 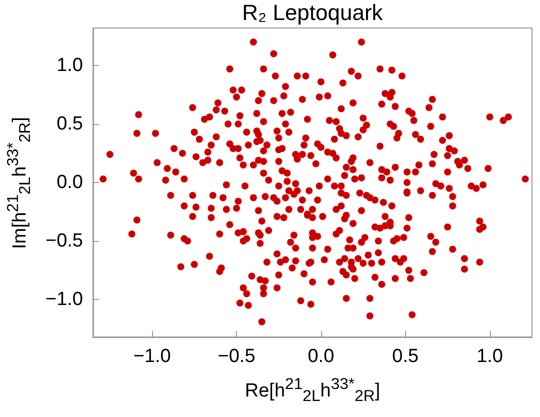 I want to click on x-tick-label: 1.0, so click(x=489, y=356).